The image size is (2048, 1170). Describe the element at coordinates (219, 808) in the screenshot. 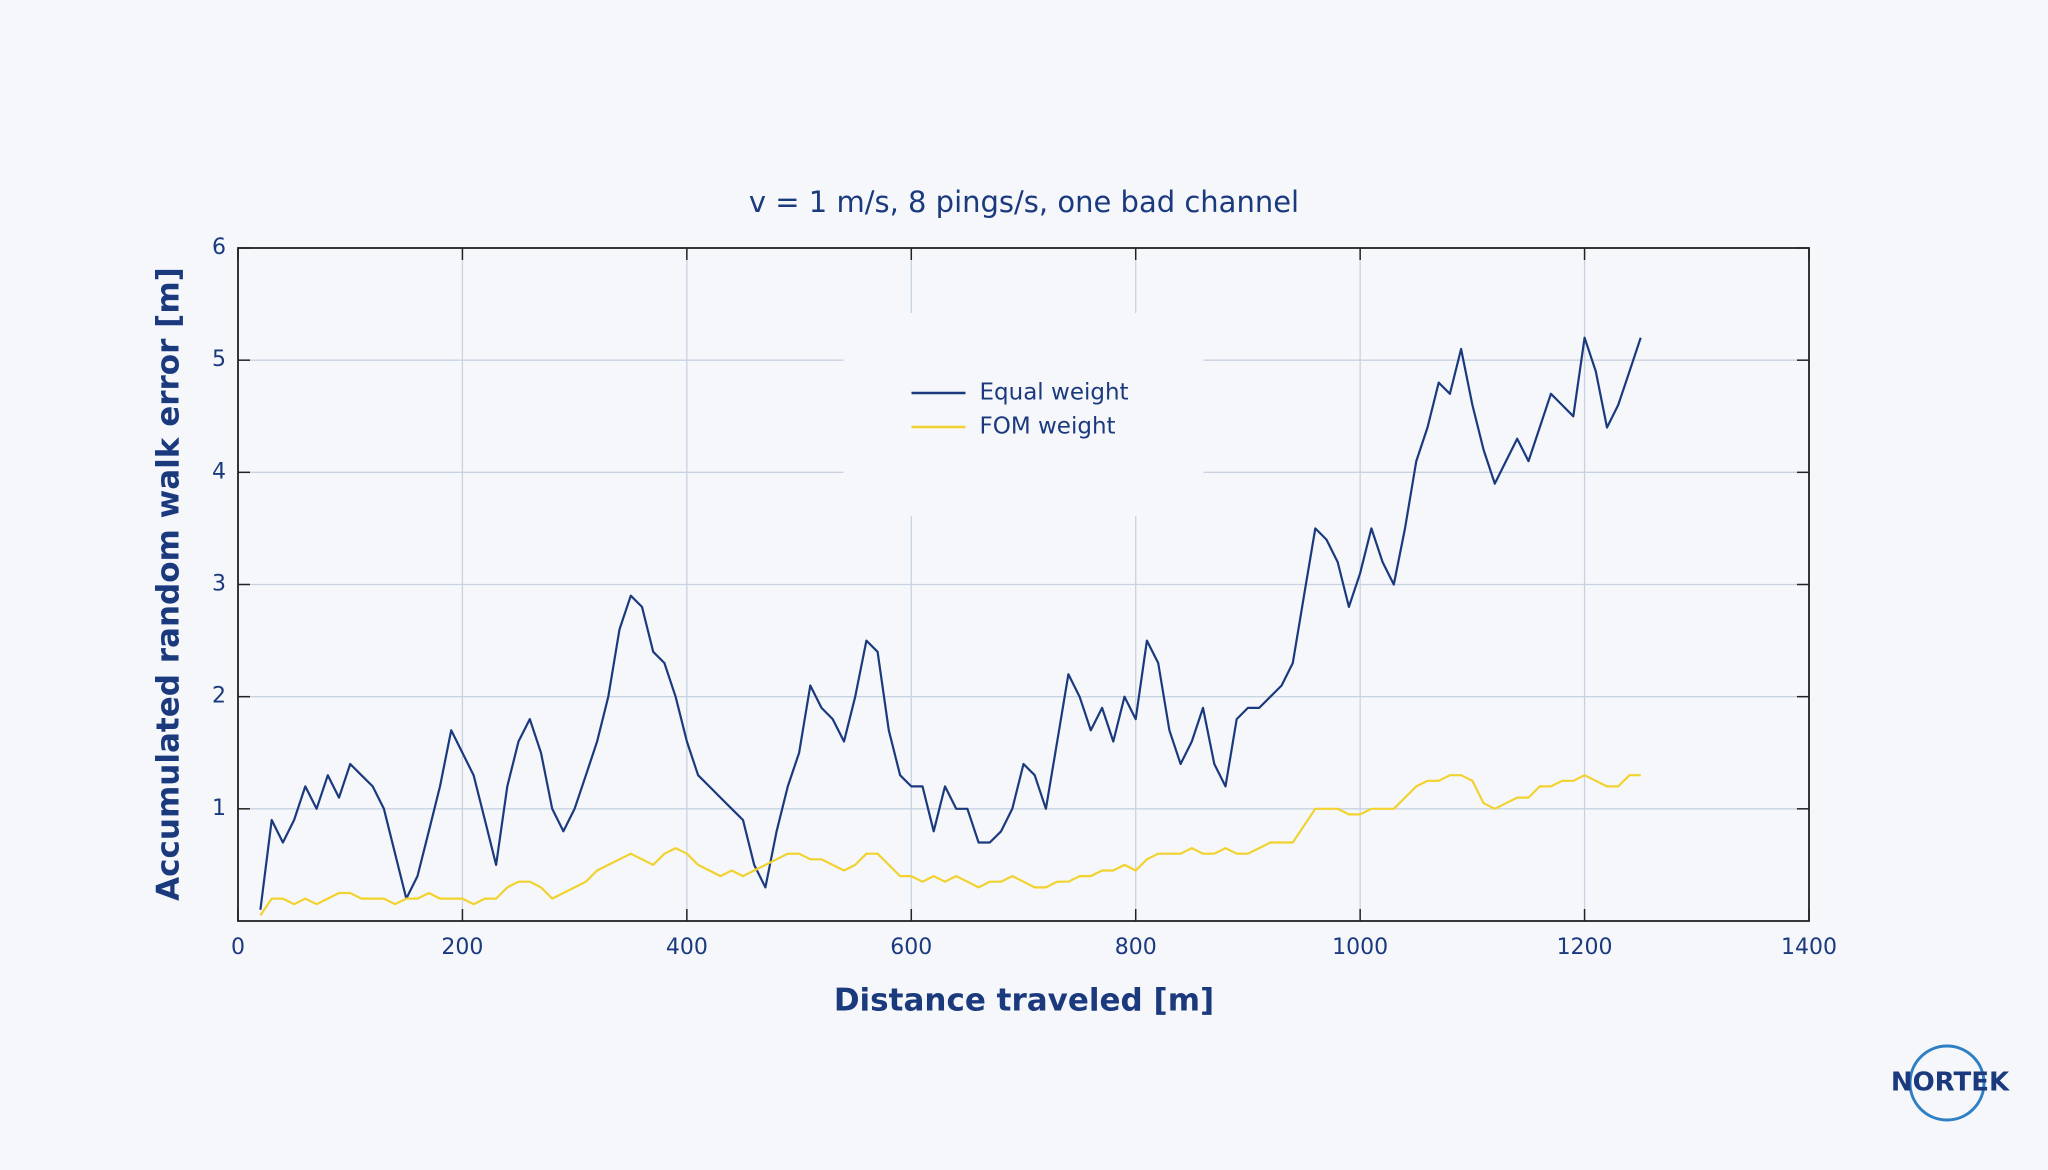

I see `y-tick-label: 1` at that location.